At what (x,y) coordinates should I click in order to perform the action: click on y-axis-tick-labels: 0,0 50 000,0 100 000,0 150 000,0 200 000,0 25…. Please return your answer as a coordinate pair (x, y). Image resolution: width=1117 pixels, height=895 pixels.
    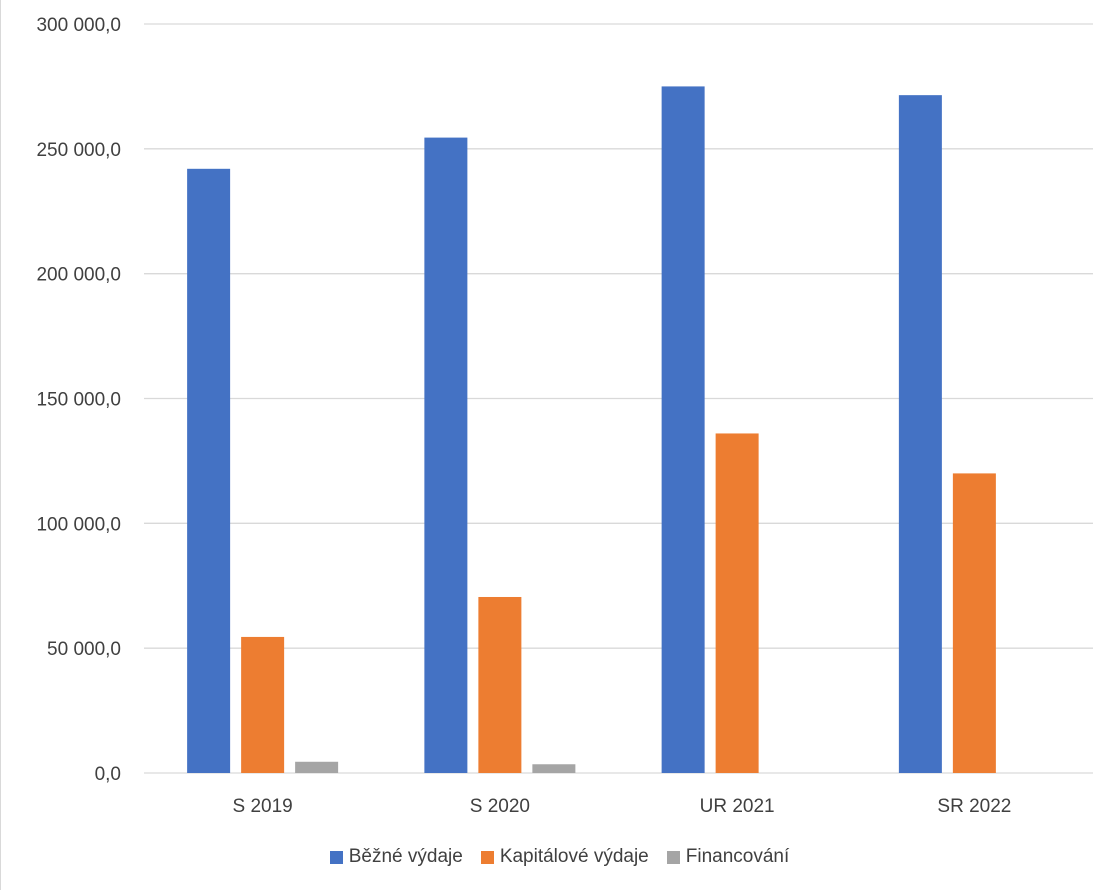
    Looking at the image, I should click on (78, 400).